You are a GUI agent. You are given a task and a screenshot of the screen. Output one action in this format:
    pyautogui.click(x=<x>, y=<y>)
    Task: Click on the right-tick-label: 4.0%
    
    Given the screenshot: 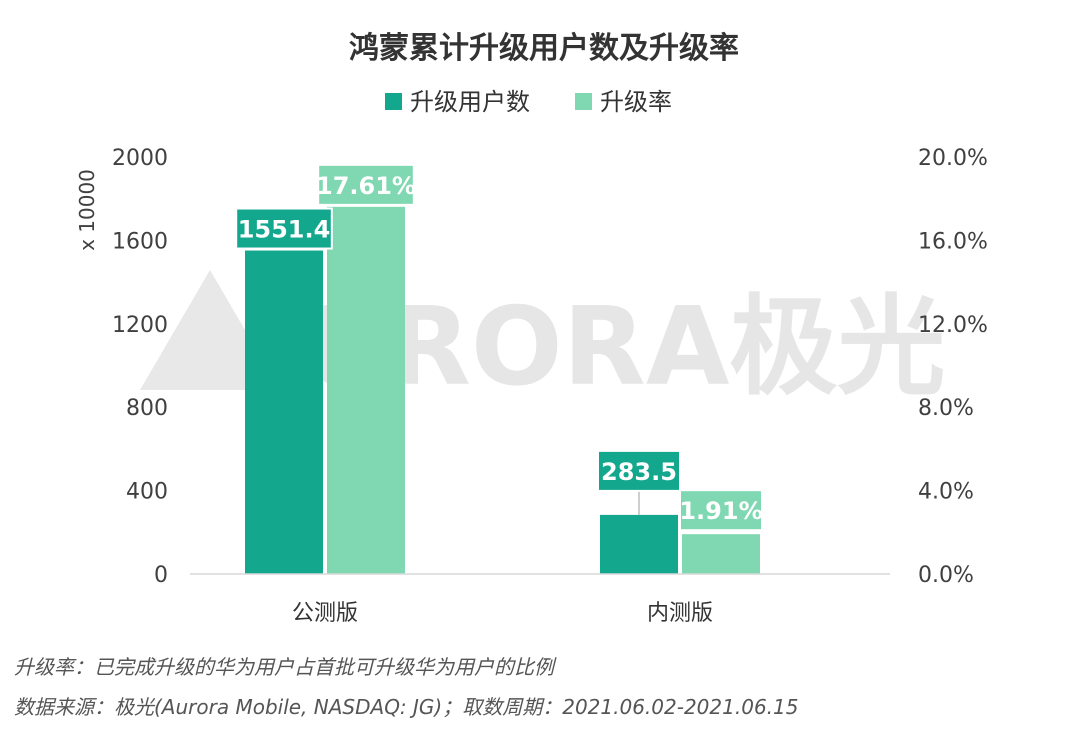 What is the action you would take?
    pyautogui.click(x=946, y=492)
    